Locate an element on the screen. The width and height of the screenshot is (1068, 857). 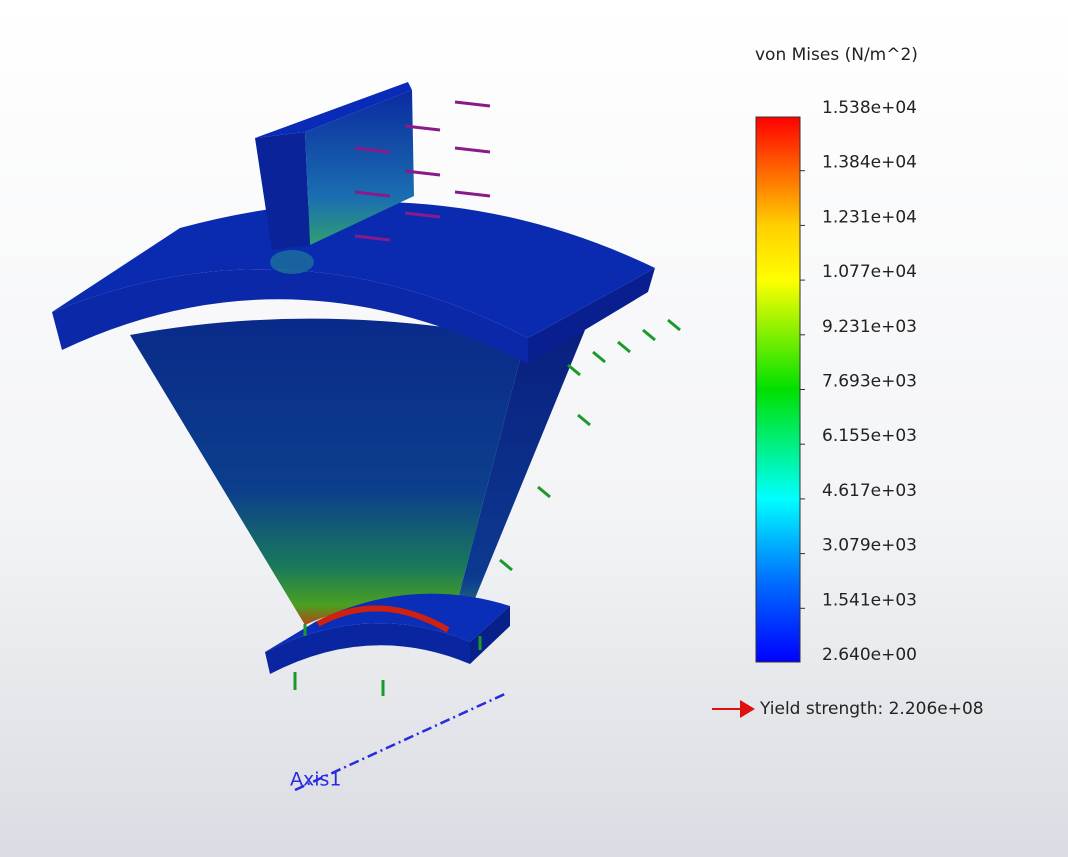
rib-side is located at coordinates (282, 191).